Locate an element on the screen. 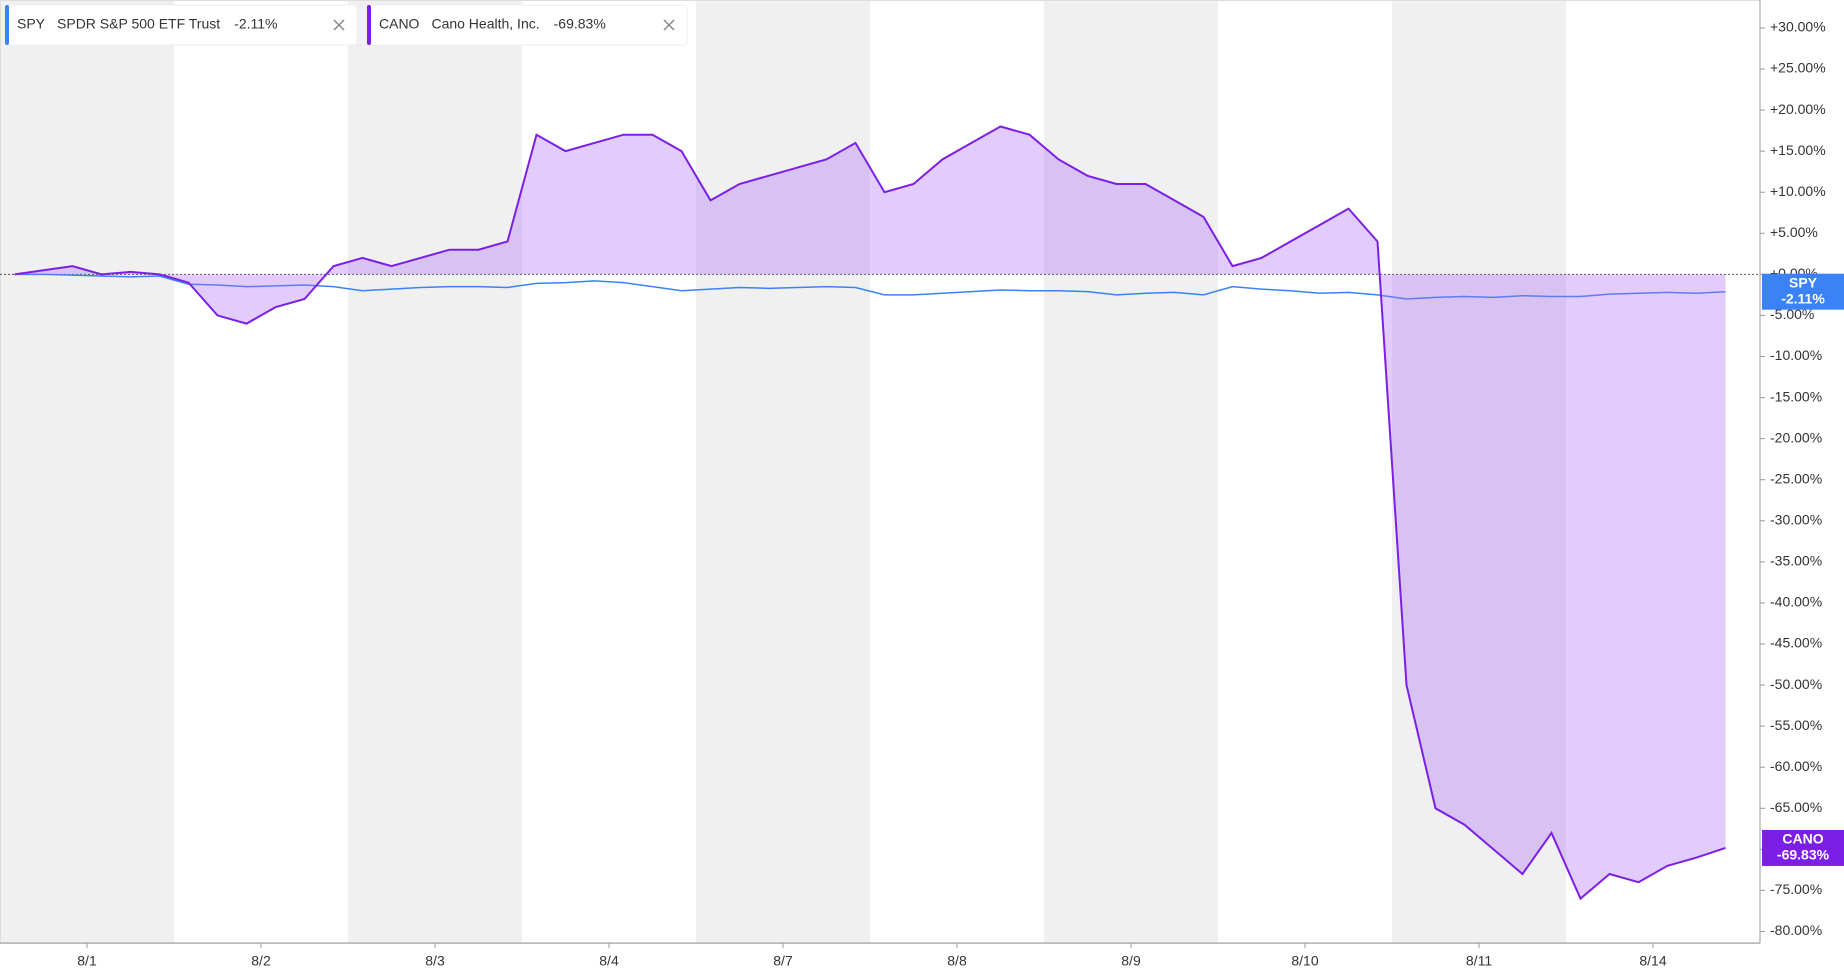 The height and width of the screenshot is (980, 1844). x-tick-label: 8/4 is located at coordinates (609, 961).